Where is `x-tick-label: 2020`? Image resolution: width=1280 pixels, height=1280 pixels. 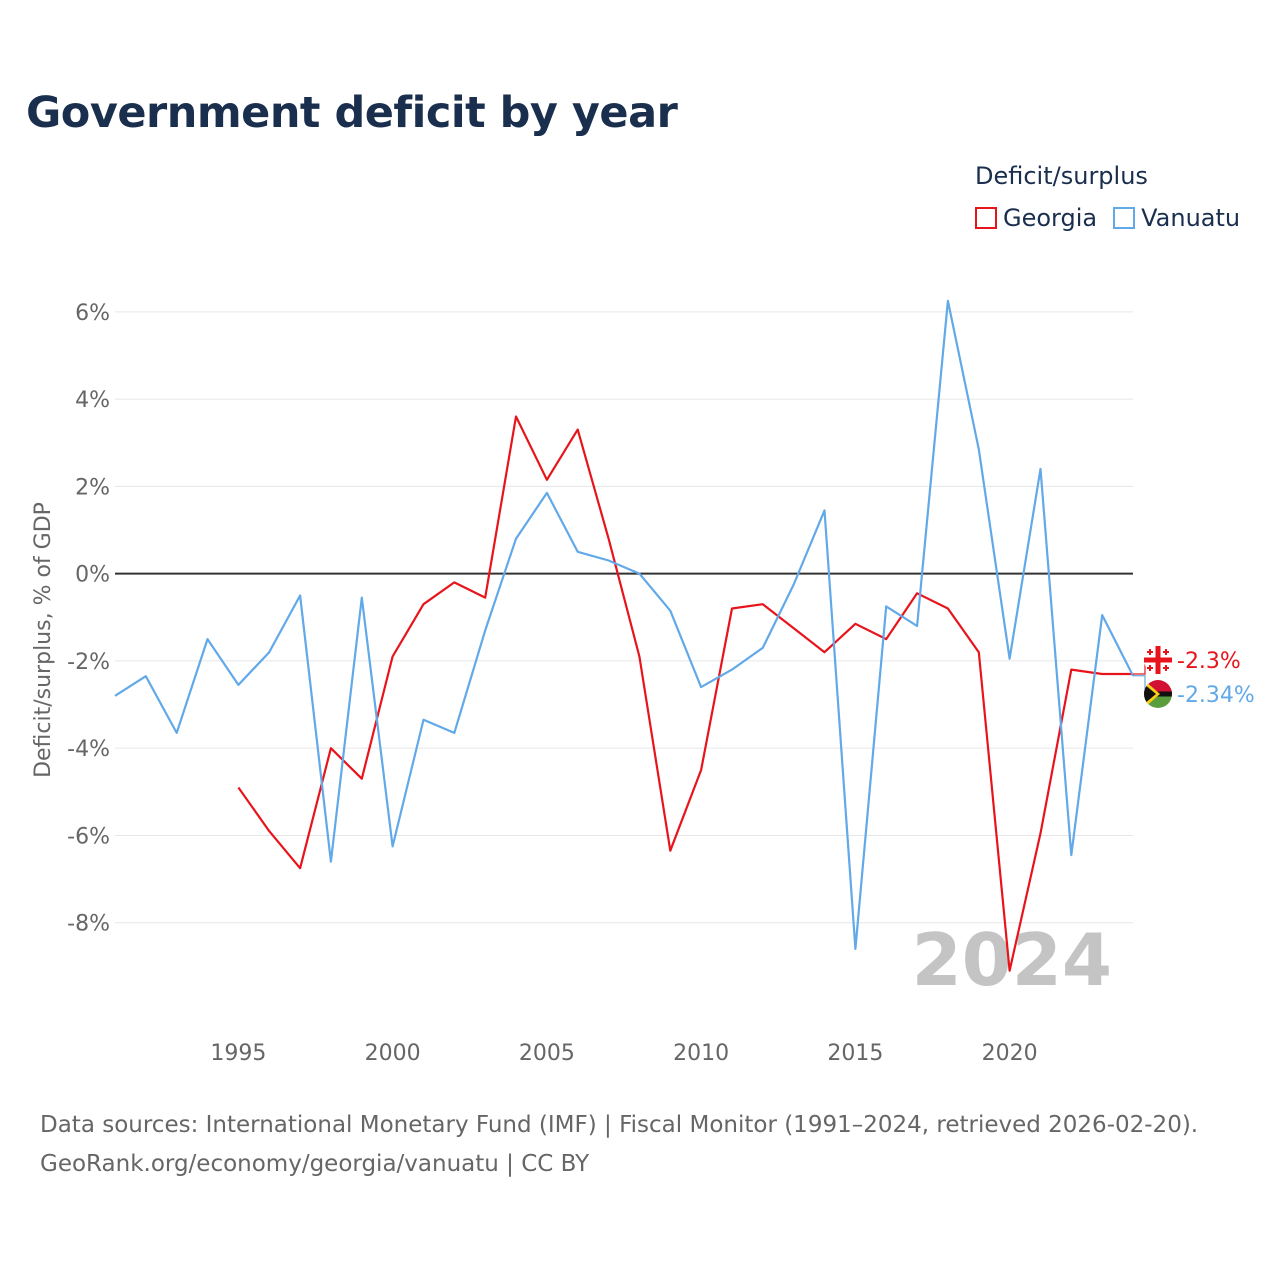 x-tick-label: 2020 is located at coordinates (1010, 1053).